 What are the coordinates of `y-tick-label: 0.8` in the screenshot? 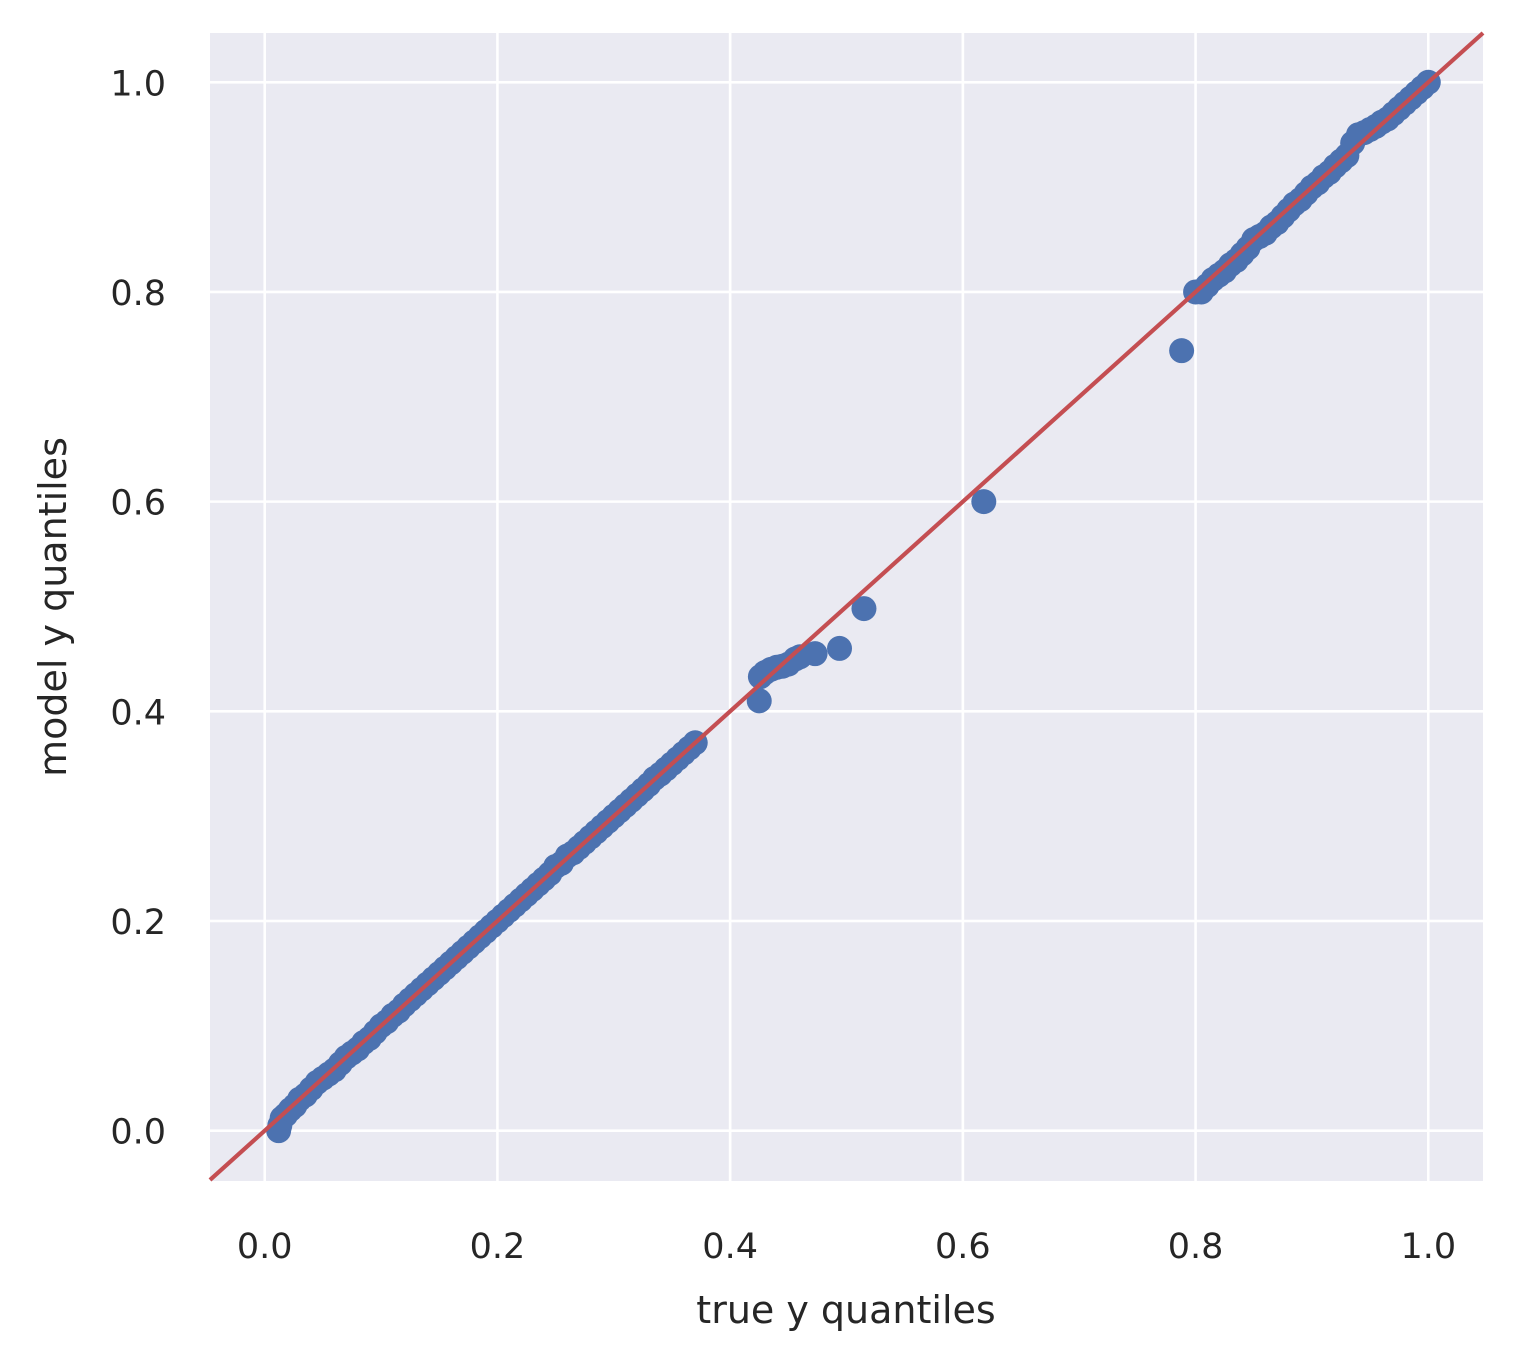 It's located at (138, 294).